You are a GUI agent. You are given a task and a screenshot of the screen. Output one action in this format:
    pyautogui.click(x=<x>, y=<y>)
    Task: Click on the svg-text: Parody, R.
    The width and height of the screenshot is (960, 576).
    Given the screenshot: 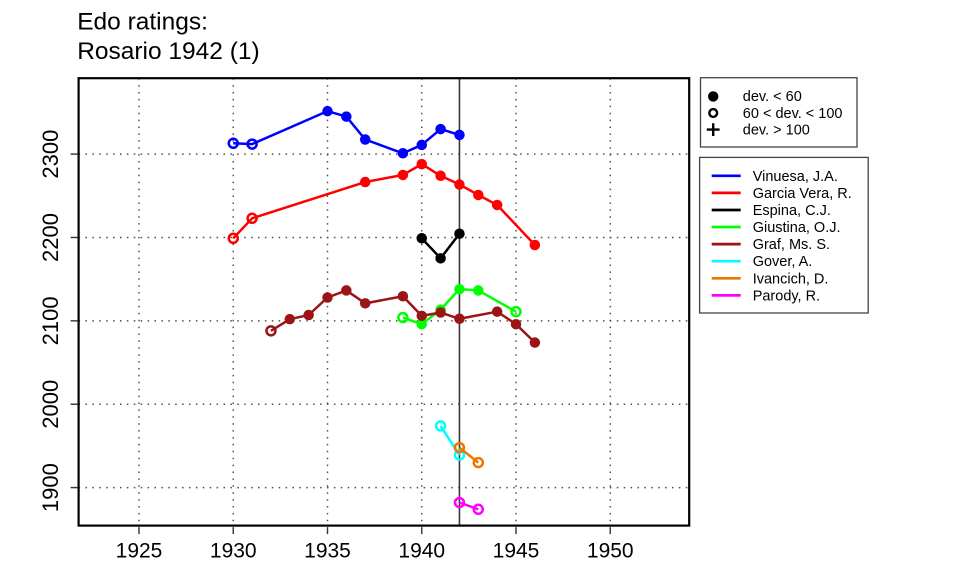 What is the action you would take?
    pyautogui.click(x=786, y=296)
    